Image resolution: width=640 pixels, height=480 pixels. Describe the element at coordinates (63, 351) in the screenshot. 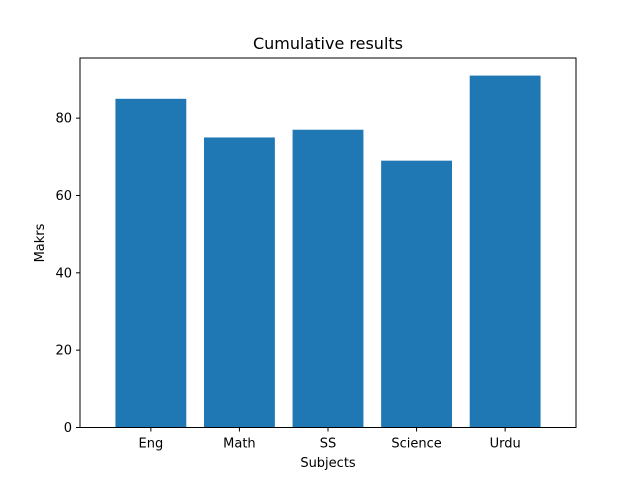

I see `y-tick-label: 20` at that location.